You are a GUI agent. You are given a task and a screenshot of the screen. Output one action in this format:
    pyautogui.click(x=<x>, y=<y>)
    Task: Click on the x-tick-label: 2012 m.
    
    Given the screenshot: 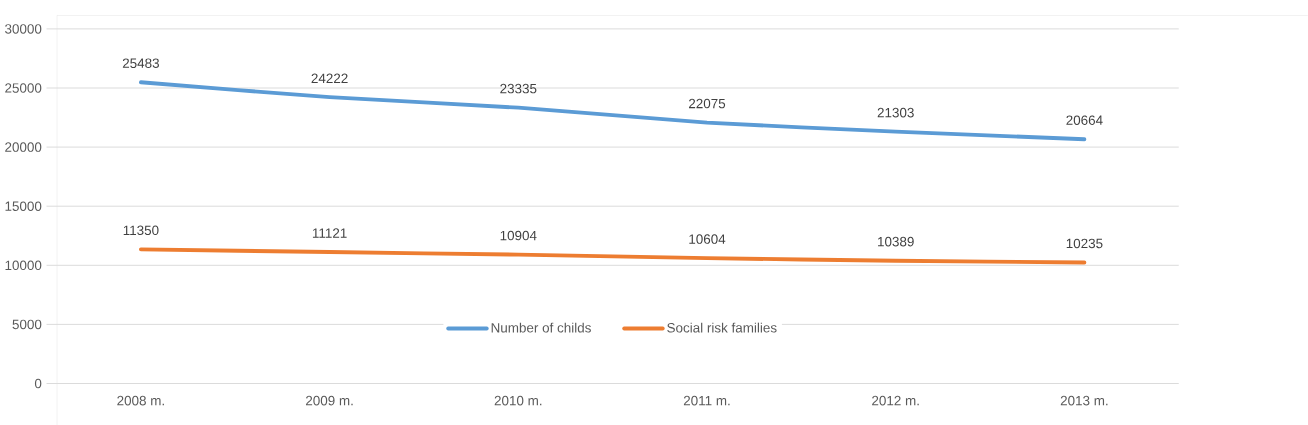 What is the action you would take?
    pyautogui.click(x=895, y=400)
    